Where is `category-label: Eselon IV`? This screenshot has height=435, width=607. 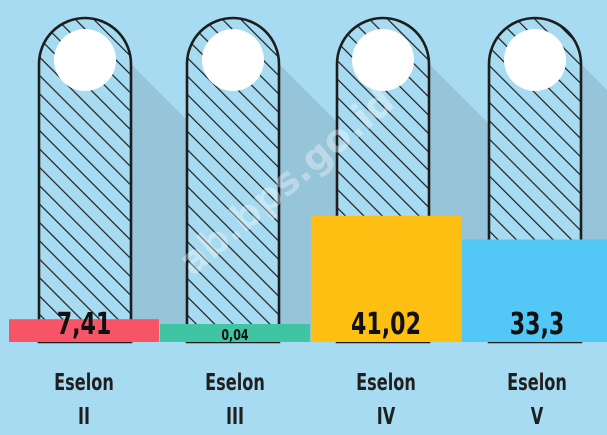 category-label: Eselon IV is located at coordinates (386, 400).